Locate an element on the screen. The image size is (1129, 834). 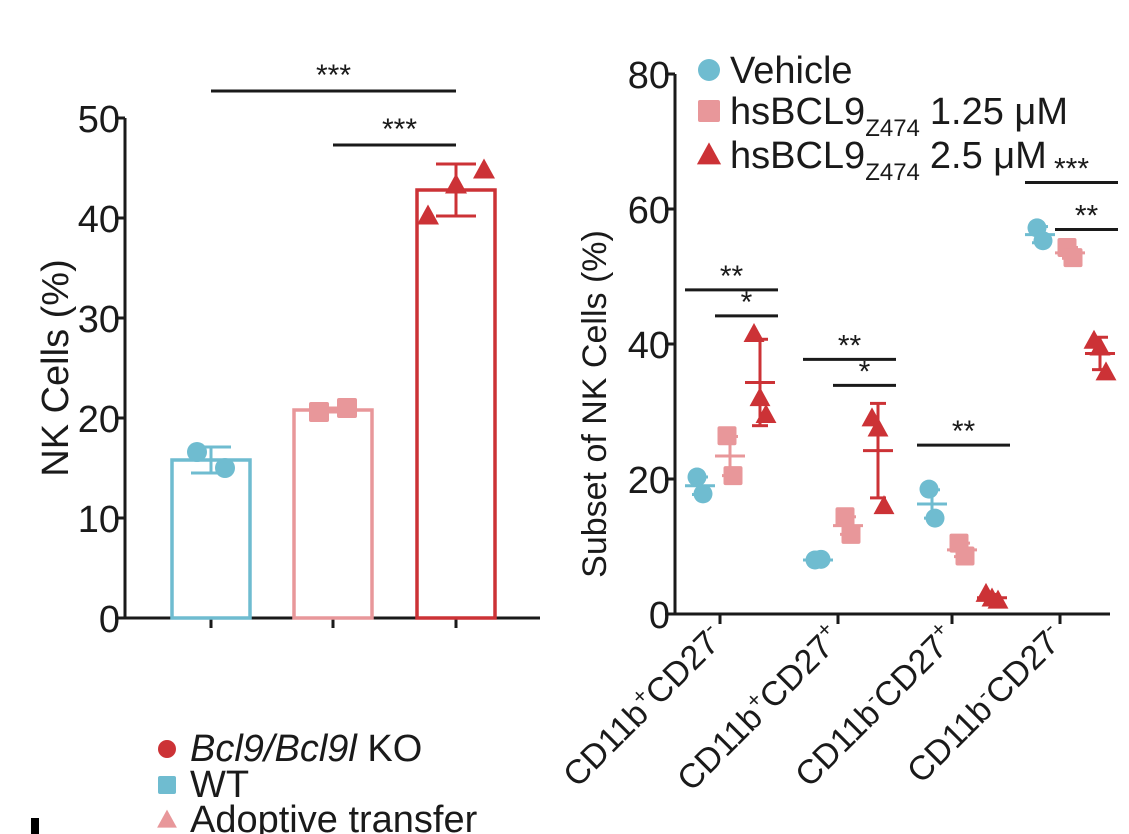
legend-label: hsBCL9Z474 2.5 μM is located at coordinates (888, 160).